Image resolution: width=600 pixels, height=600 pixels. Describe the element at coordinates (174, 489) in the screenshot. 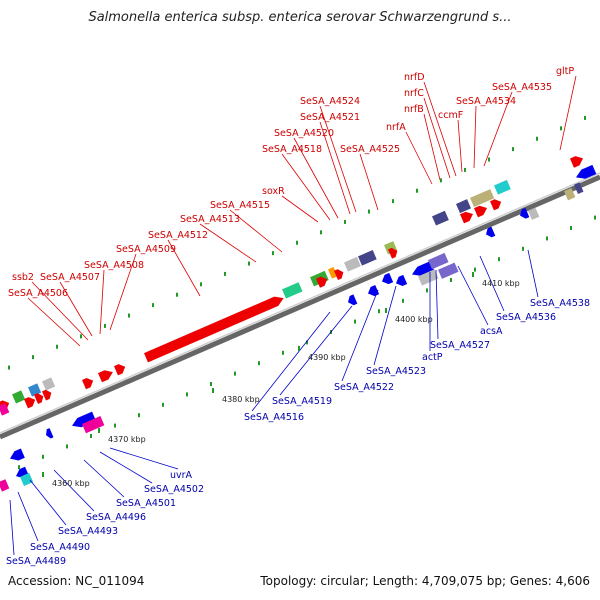

I see `reverse-gene-label: SeSA_A4502` at that location.